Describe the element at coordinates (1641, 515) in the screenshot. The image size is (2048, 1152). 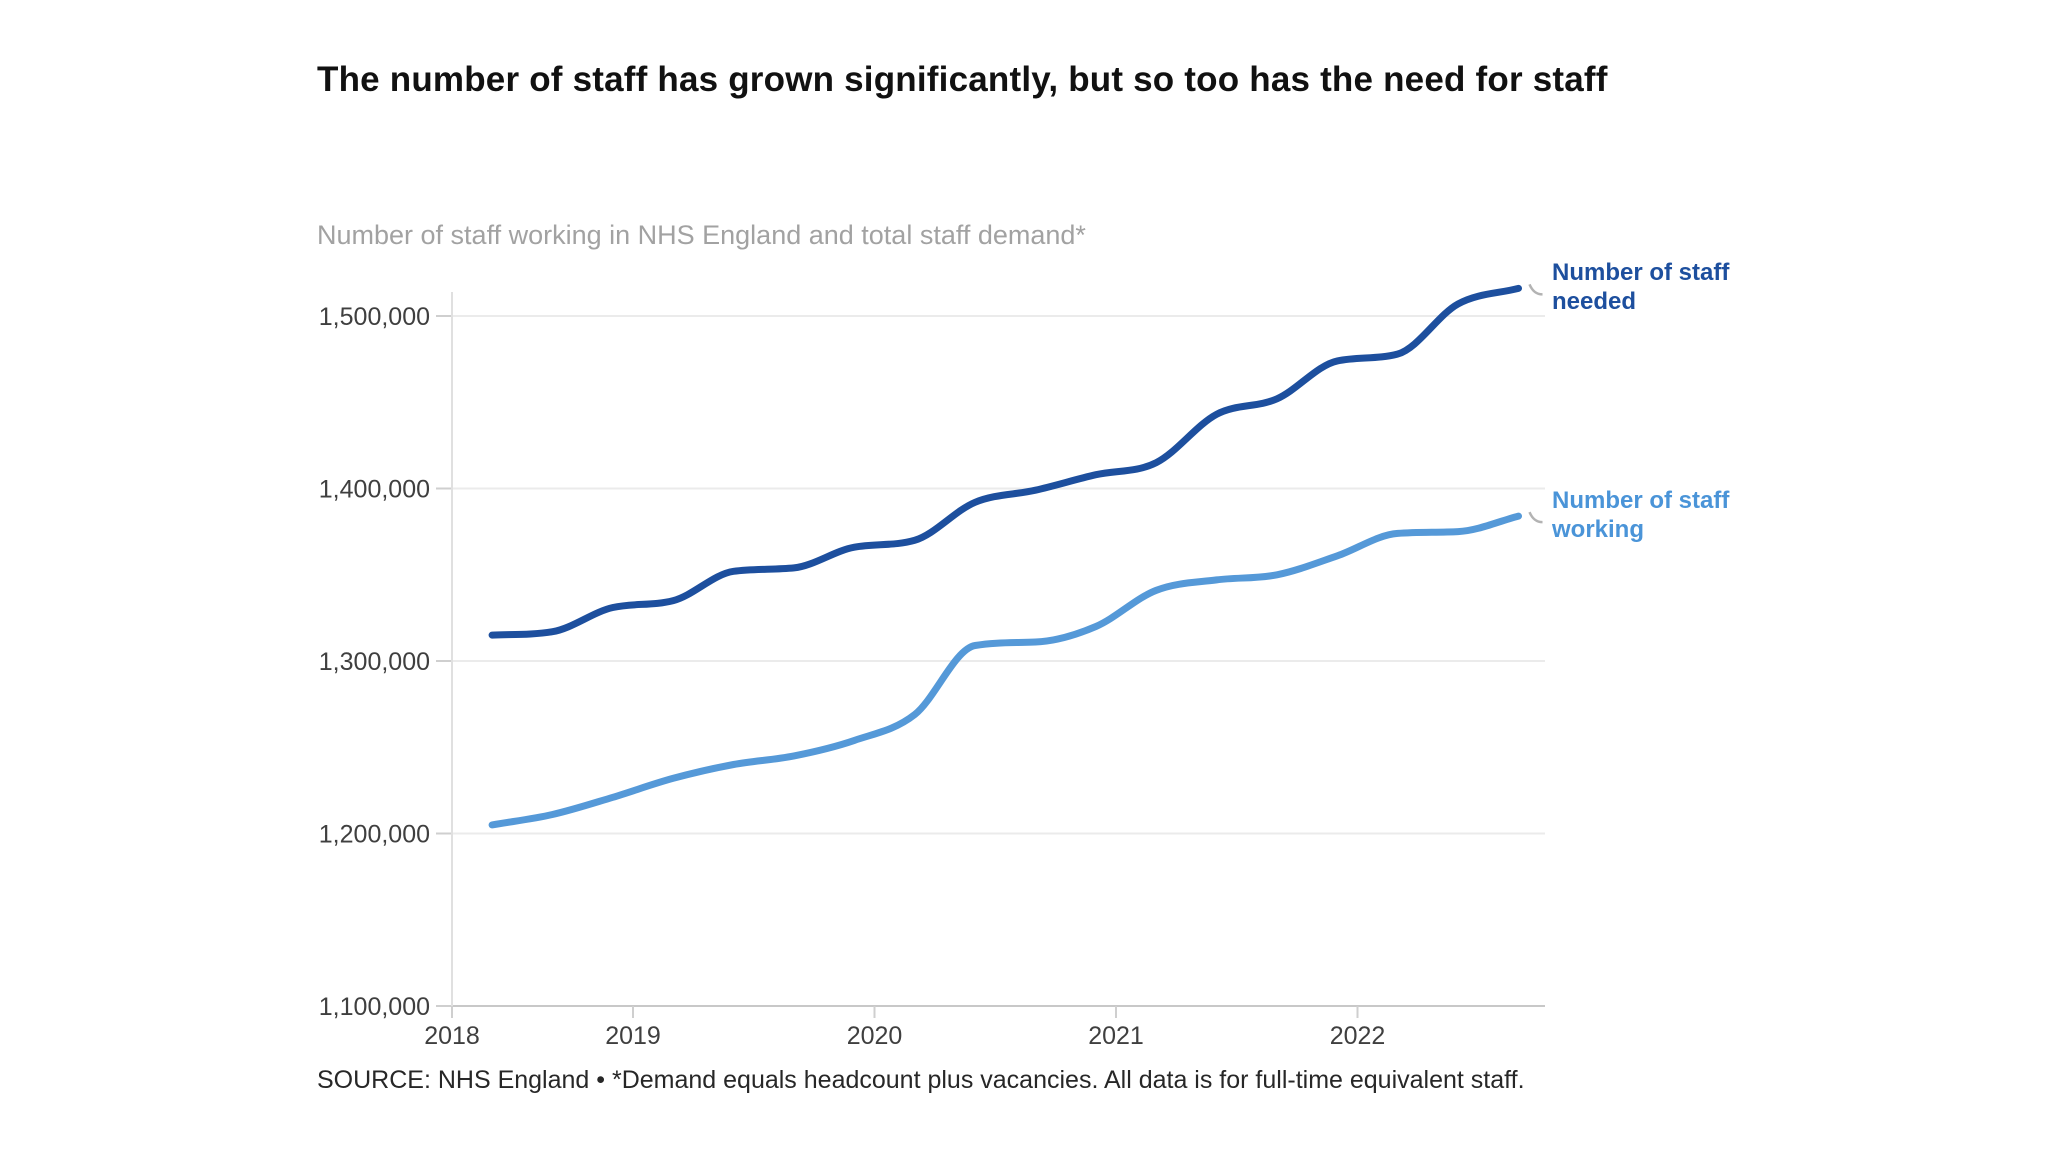
I see `legend-label-staff-working: Number of staff working` at that location.